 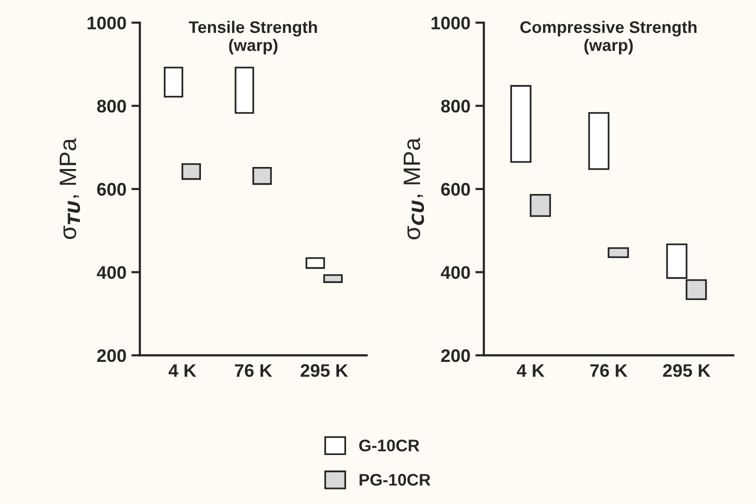 I want to click on legend-label: G-10CR, so click(x=389, y=446).